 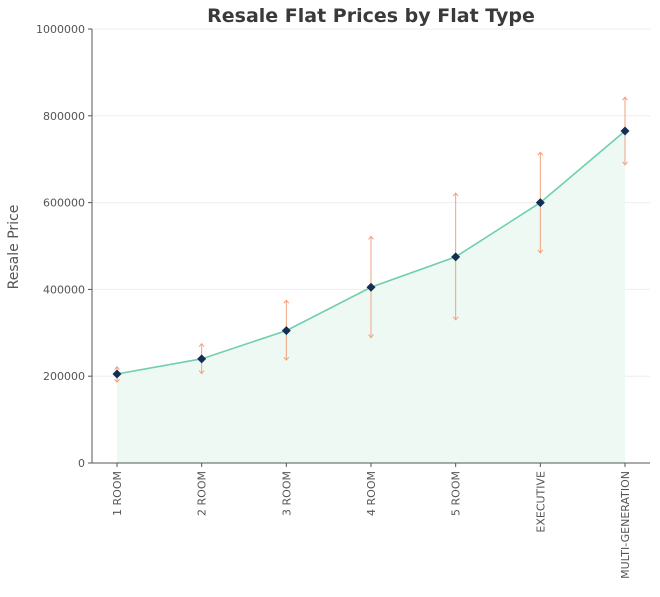 What do you see at coordinates (60, 246) in the screenshot?
I see `y-tick-labels: 0 200000 400000 600000 800000 1000000` at bounding box center [60, 246].